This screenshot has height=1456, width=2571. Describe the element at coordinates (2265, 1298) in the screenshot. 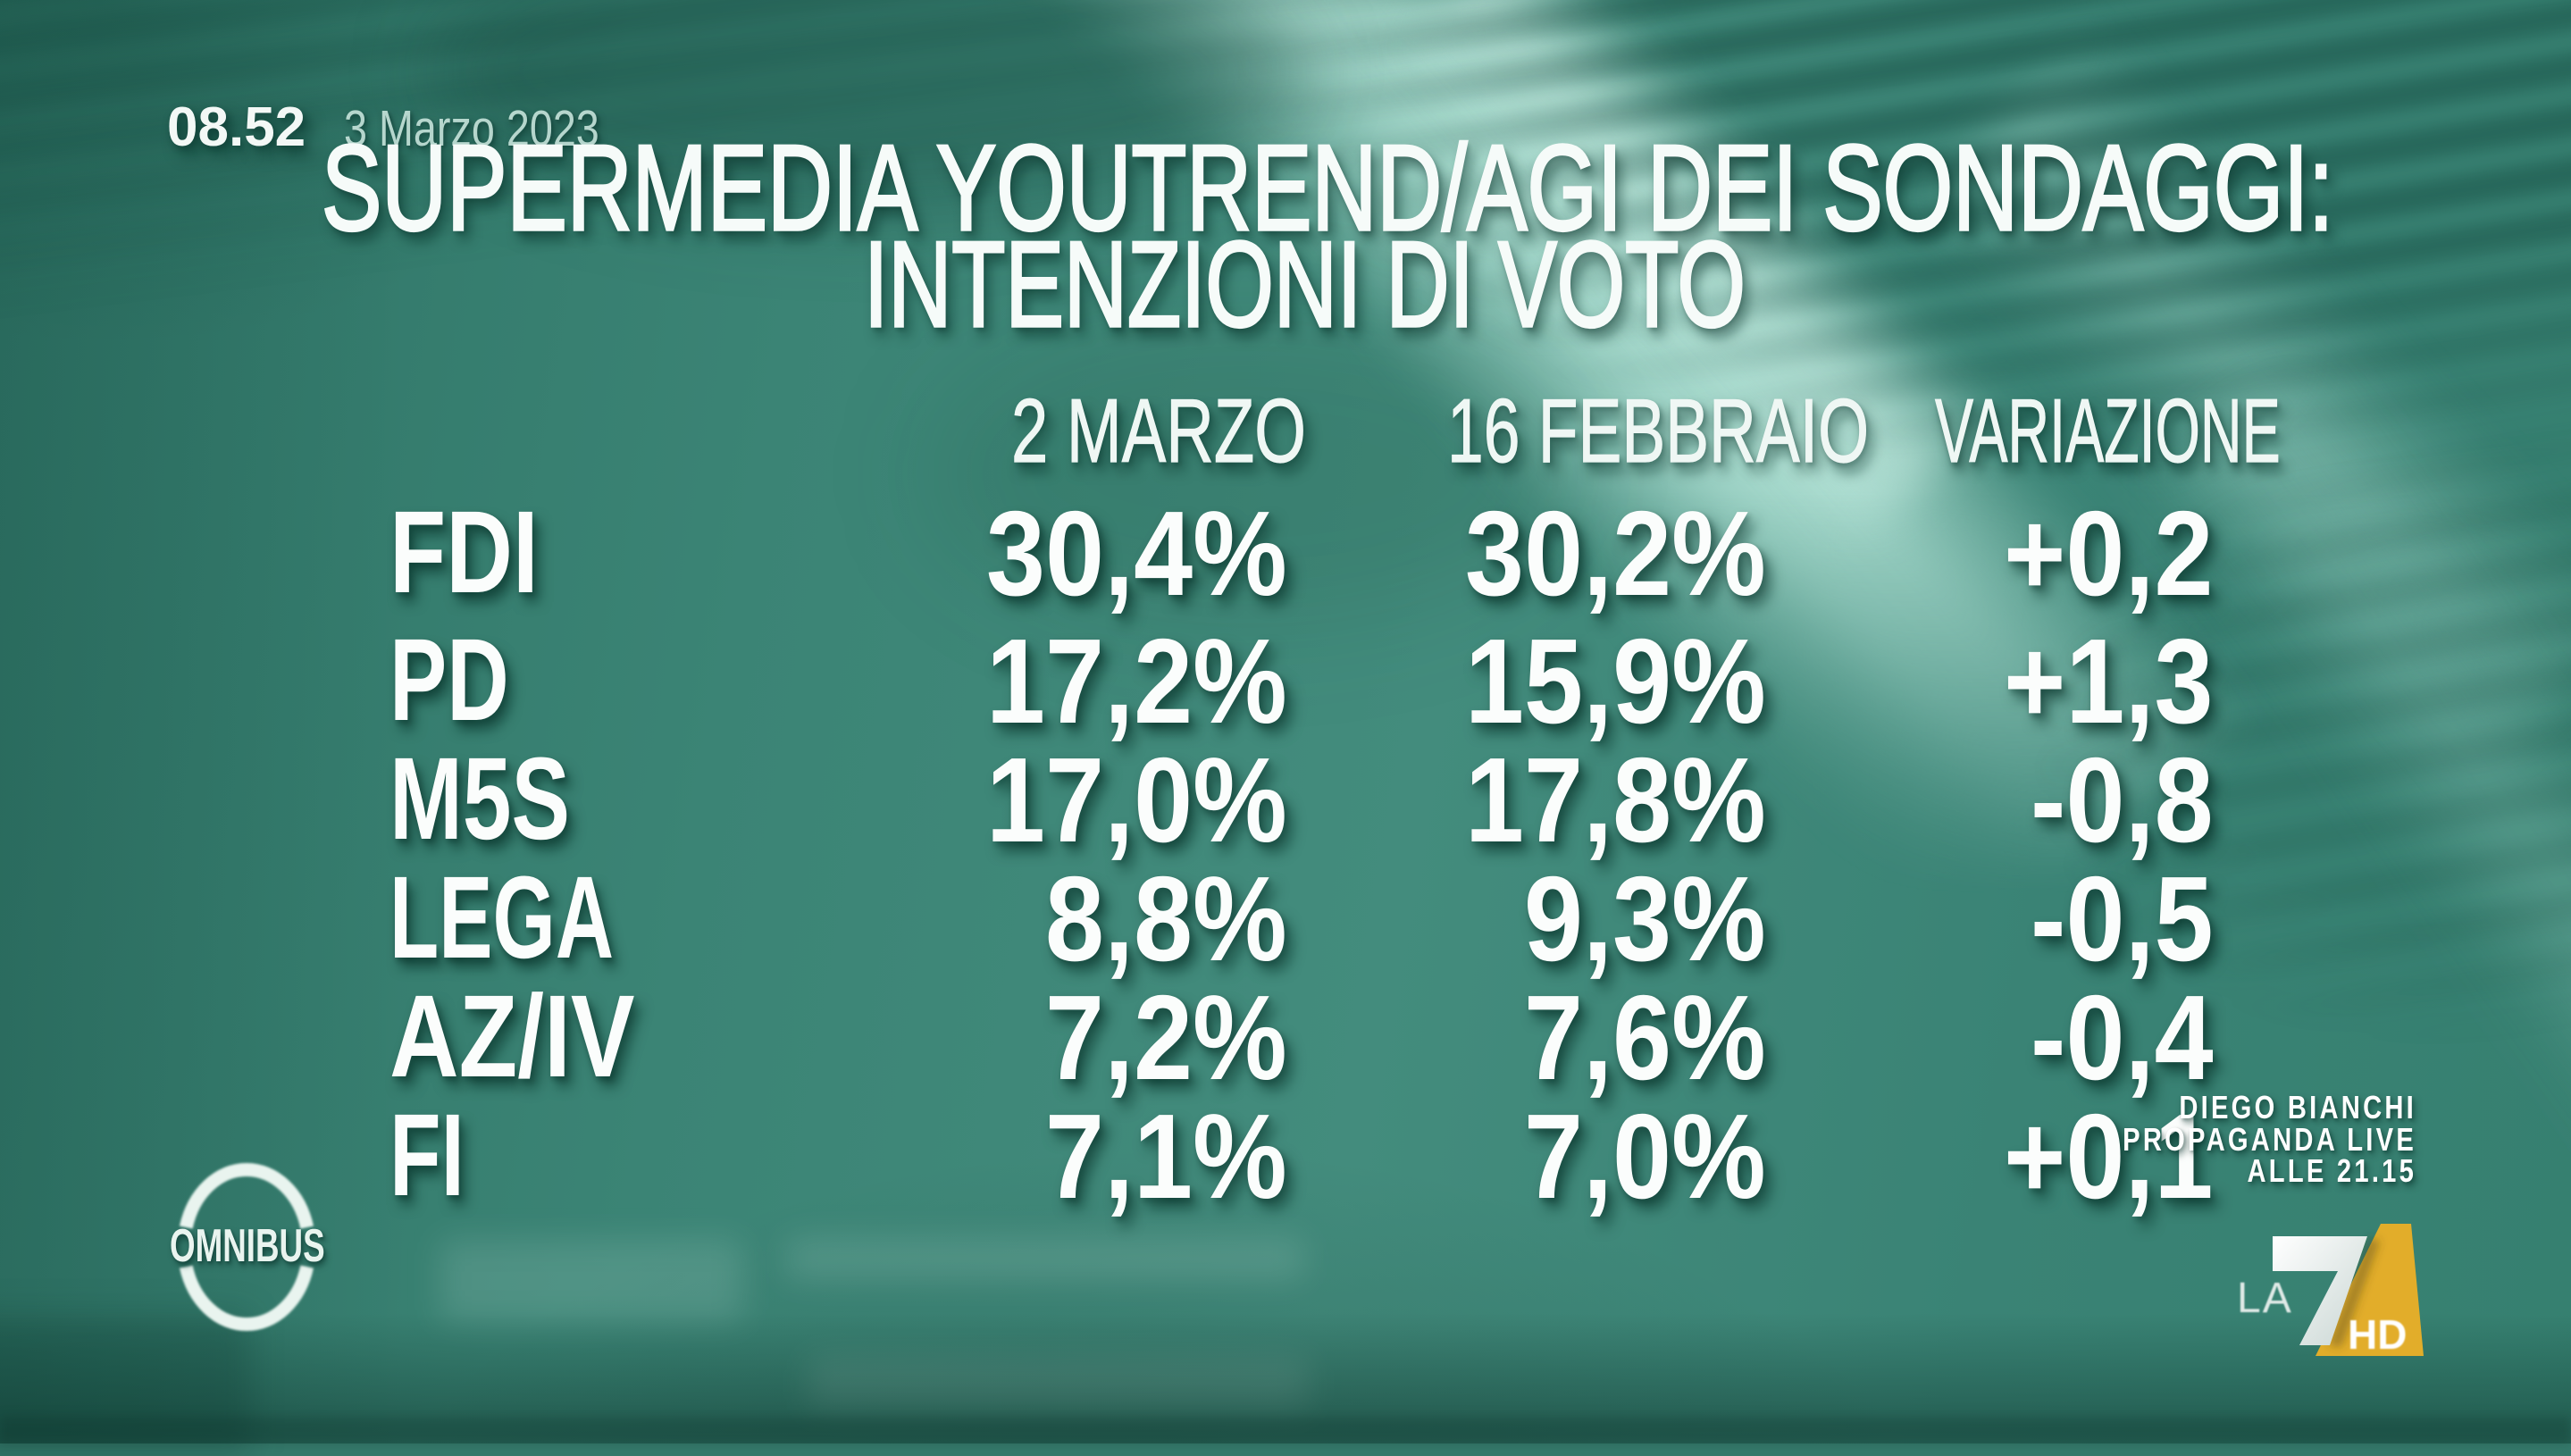

I see `svg-text: LA` at that location.